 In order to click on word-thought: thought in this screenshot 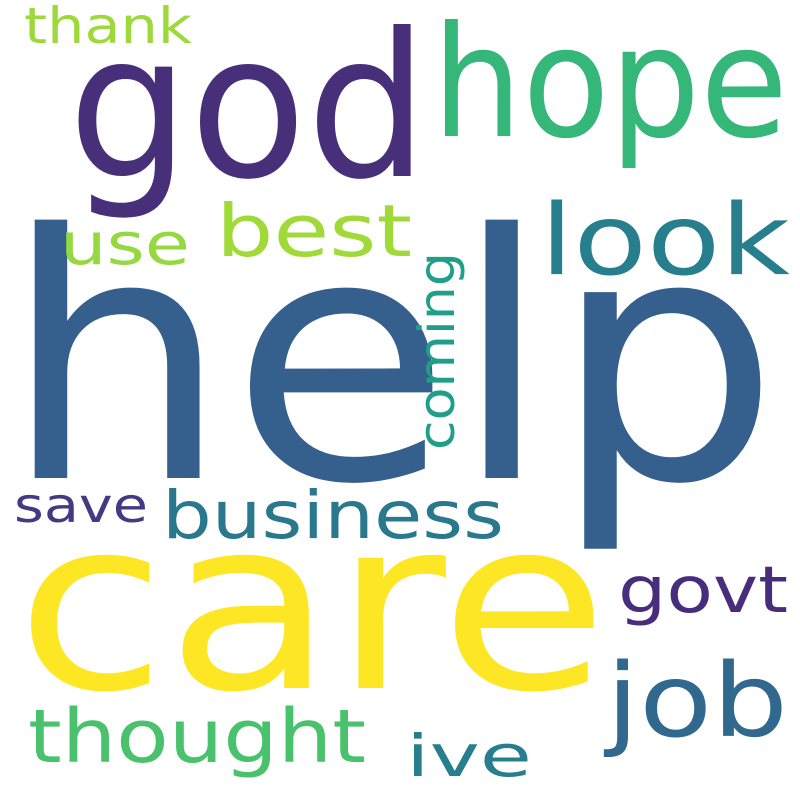, I will do `click(197, 737)`.